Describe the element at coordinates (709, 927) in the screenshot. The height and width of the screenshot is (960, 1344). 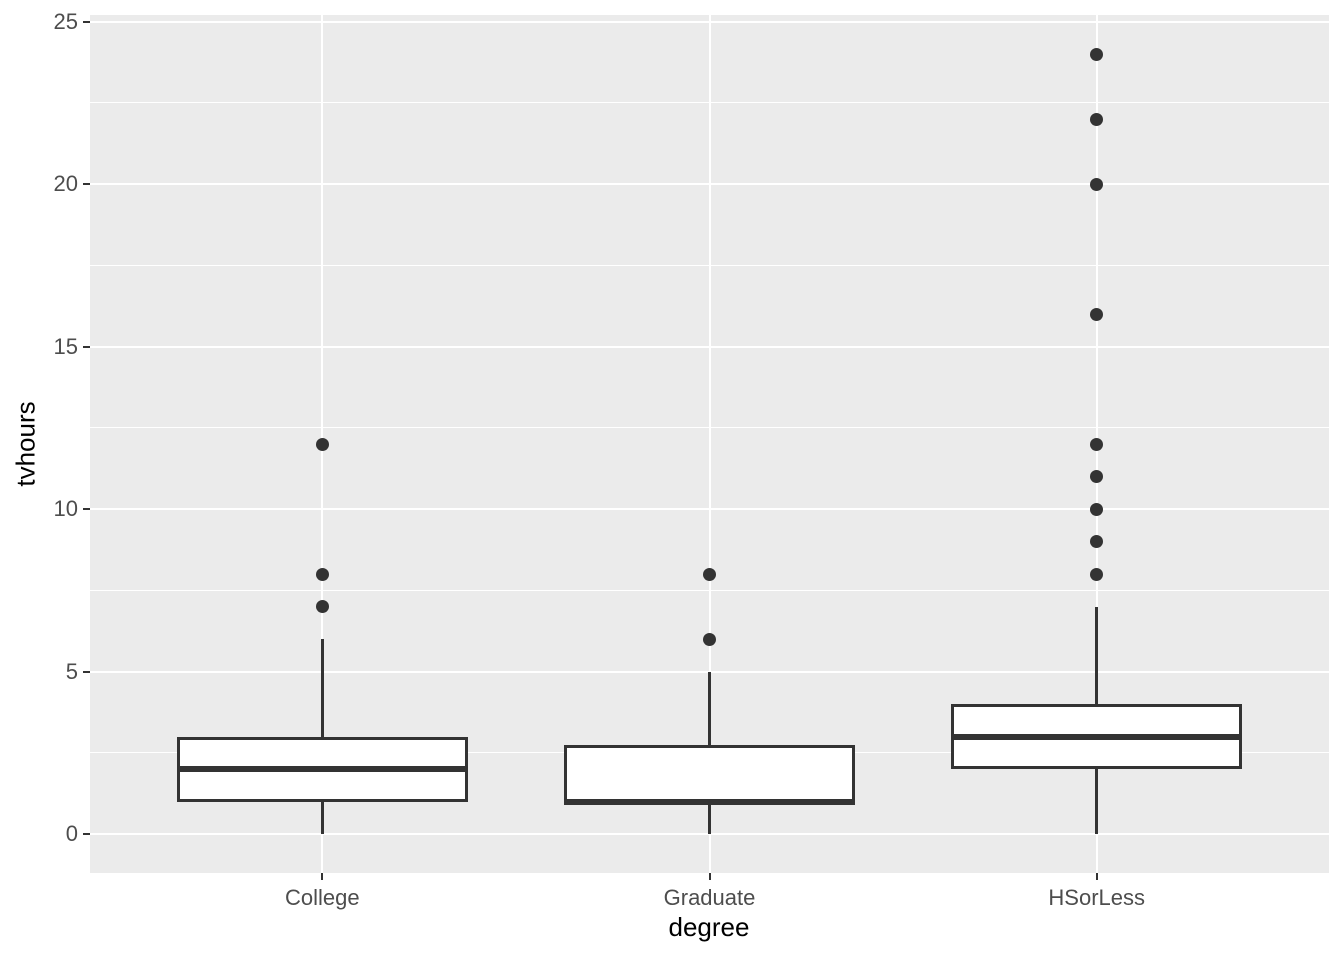
I see `x-axis-title: degree` at that location.